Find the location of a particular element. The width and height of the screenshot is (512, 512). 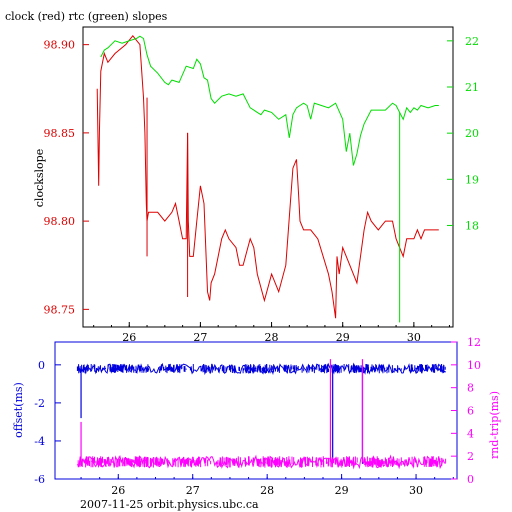

top-x-tick-label: 27 is located at coordinates (200, 337).